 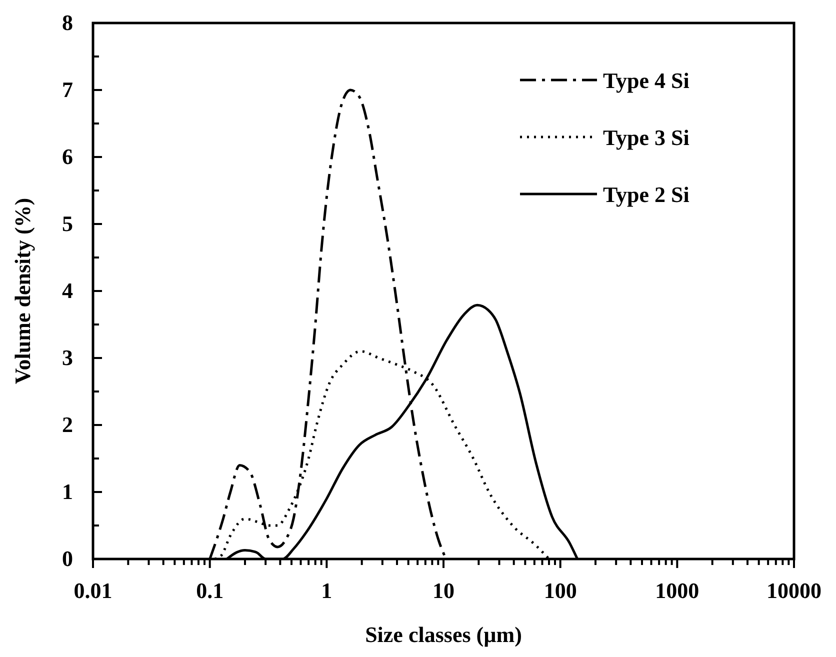 I want to click on x-tick-label: 0.1, so click(x=210, y=590).